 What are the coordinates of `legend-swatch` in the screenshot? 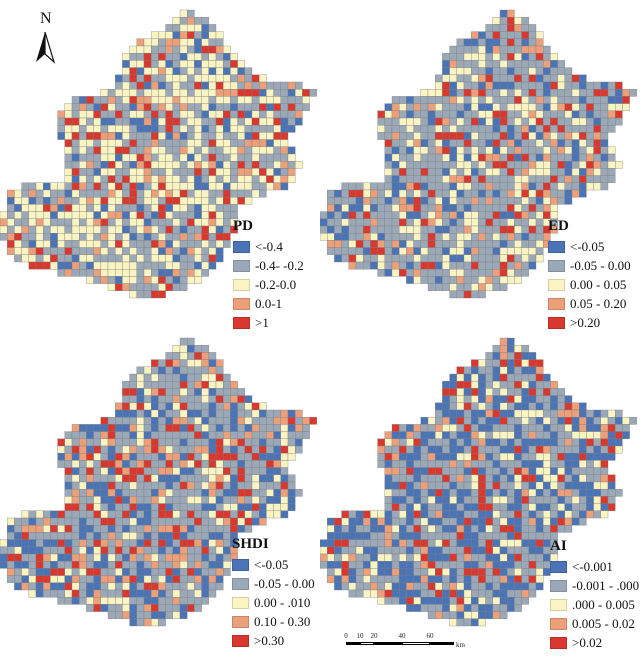 It's located at (558, 585).